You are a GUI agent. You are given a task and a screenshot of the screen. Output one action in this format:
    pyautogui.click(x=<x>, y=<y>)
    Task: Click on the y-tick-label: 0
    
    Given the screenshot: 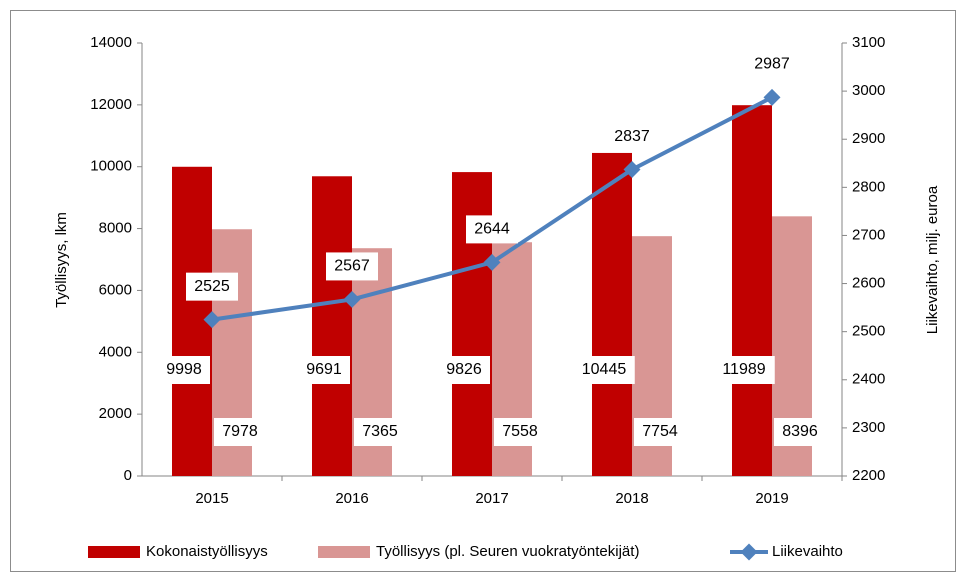 What is the action you would take?
    pyautogui.click(x=128, y=475)
    